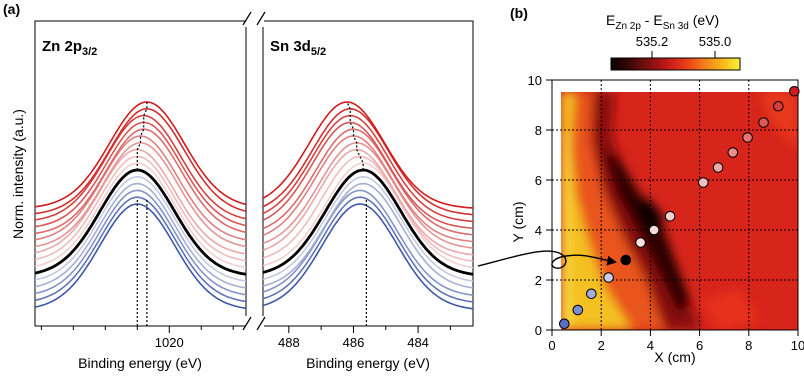 The height and width of the screenshot is (377, 804). I want to click on map-y-tick-label: 2, so click(538, 280).